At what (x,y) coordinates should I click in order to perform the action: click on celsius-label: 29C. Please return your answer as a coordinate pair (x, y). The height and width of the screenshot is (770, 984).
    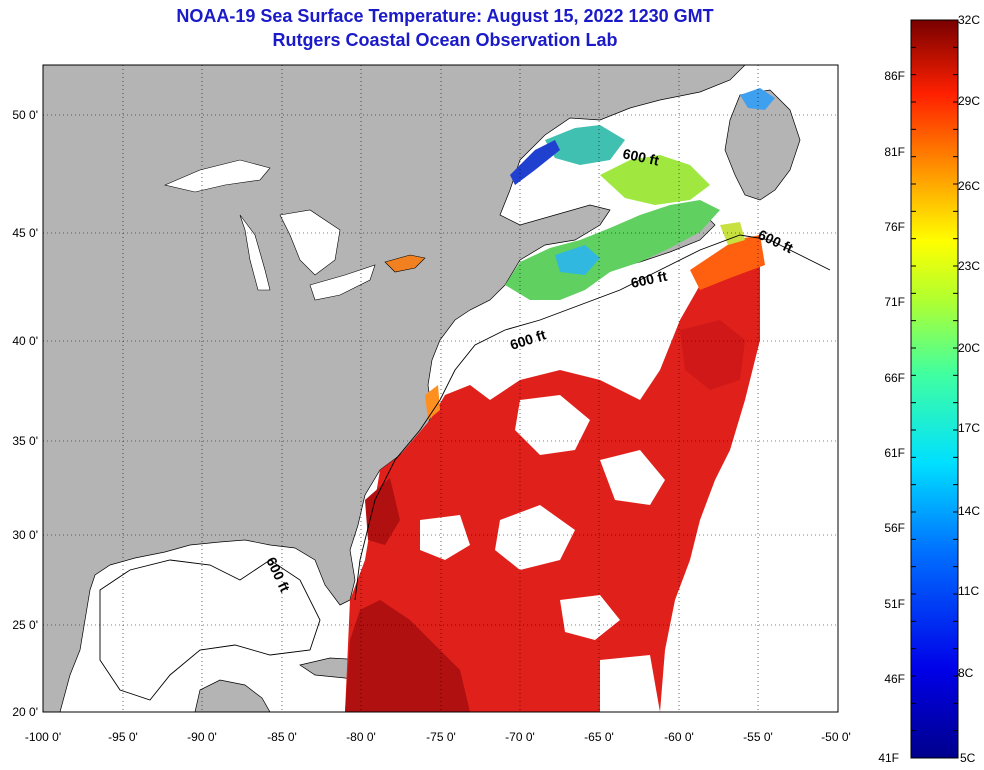
    Looking at the image, I should click on (969, 101).